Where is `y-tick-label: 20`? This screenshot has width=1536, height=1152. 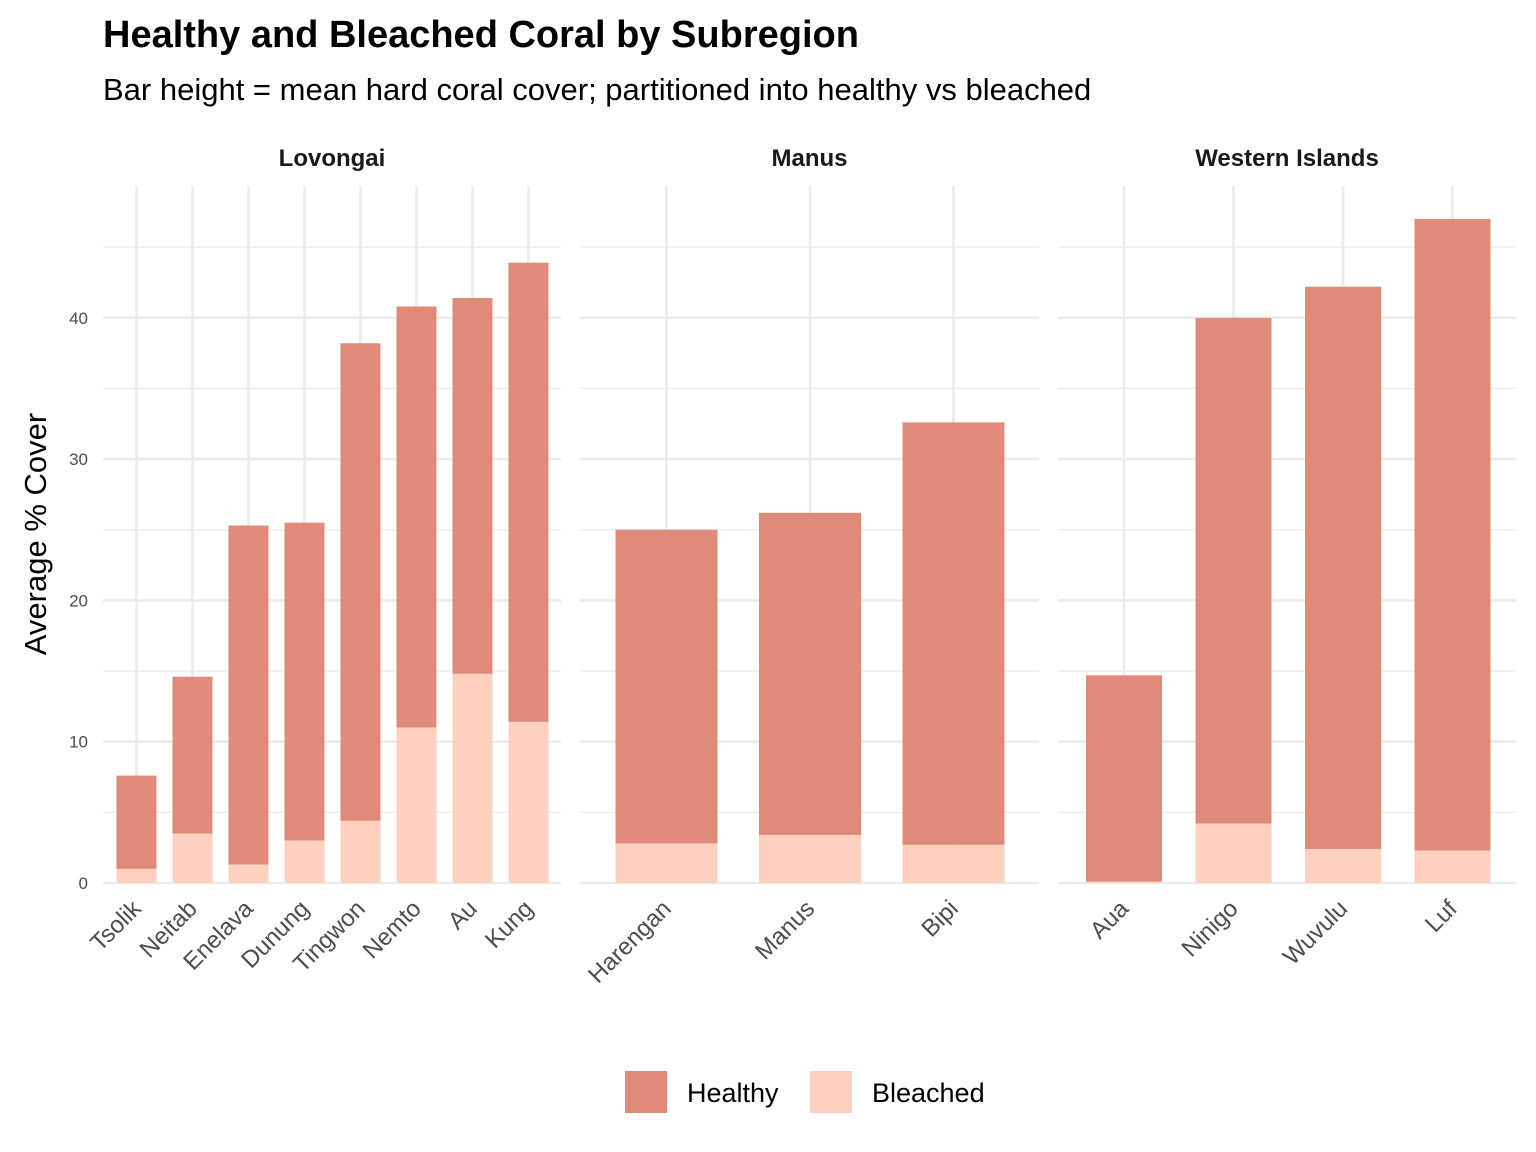 y-tick-label: 20 is located at coordinates (78, 600).